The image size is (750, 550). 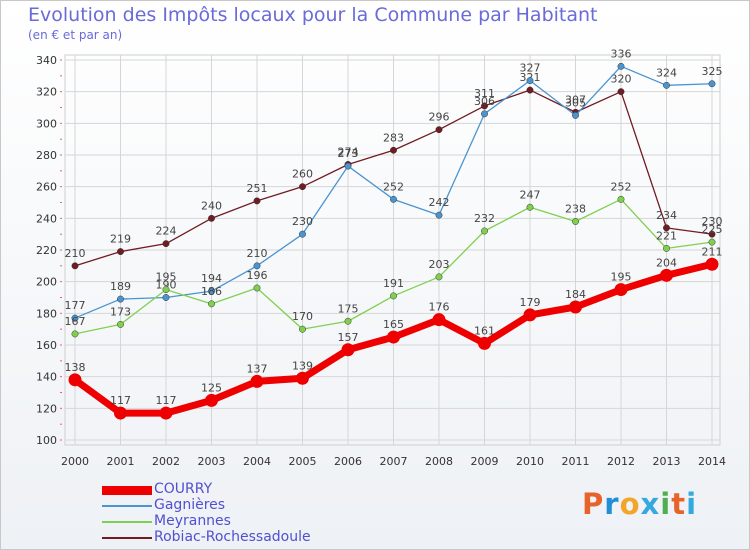 What do you see at coordinates (530, 194) in the screenshot?
I see `data-label: 247` at bounding box center [530, 194].